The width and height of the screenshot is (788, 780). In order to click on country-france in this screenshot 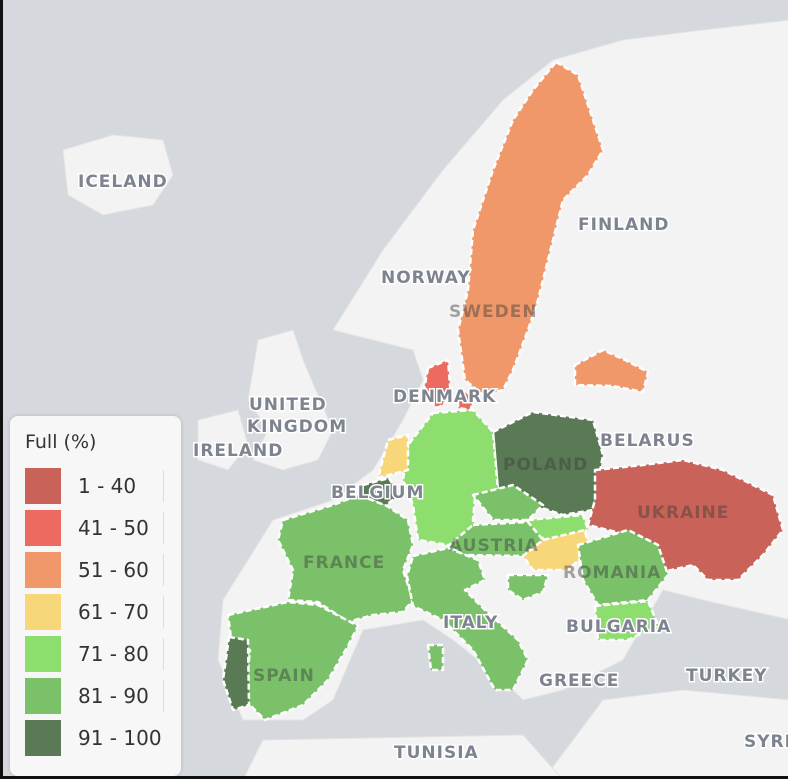, I will do `click(345, 558)`.